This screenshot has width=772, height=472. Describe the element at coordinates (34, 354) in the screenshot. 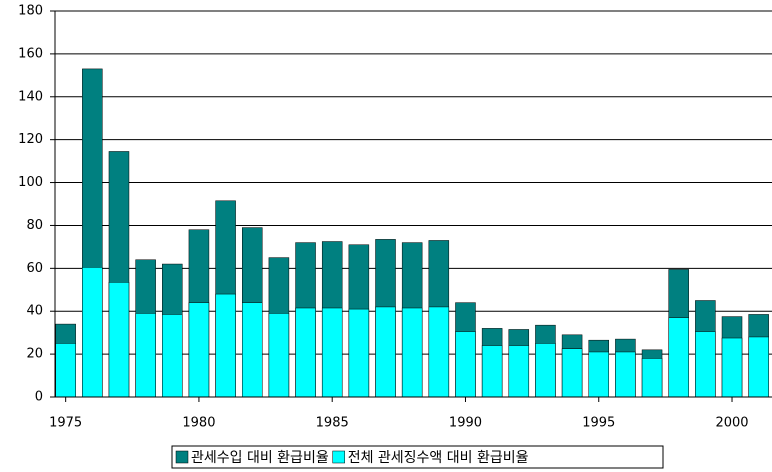

I see `y-tick-label: 20` at that location.